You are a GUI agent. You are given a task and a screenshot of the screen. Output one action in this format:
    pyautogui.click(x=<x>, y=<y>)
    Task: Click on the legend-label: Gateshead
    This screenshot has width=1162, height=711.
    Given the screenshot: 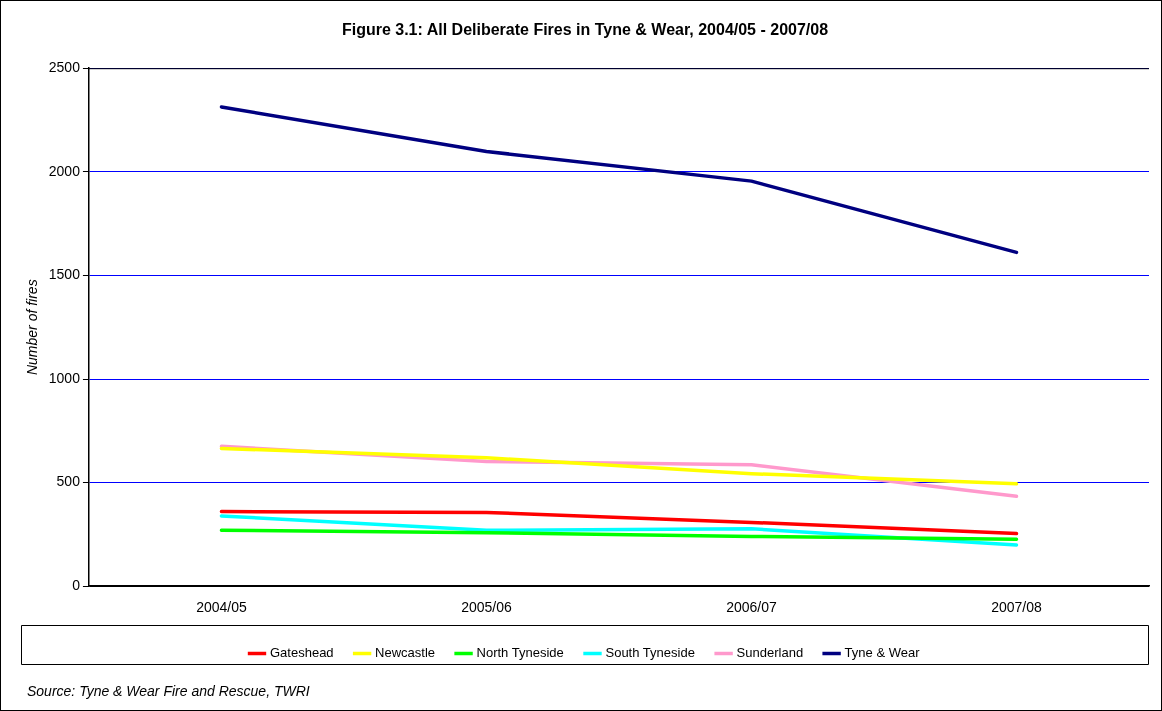 What is the action you would take?
    pyautogui.click(x=301, y=653)
    